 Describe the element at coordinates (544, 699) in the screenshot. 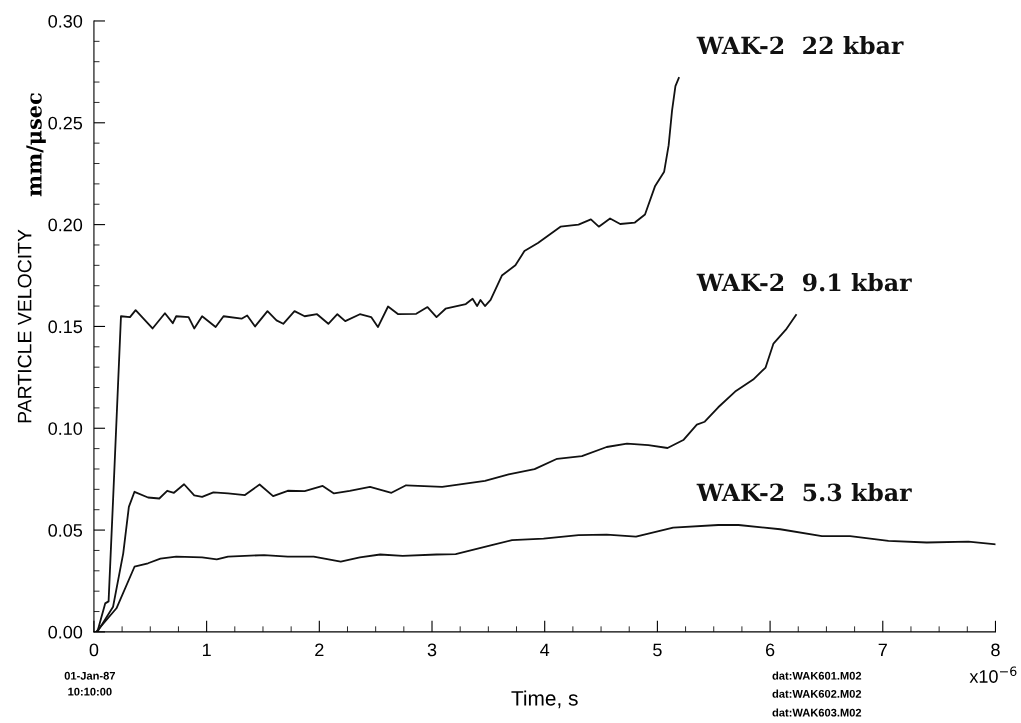

I see `x-axis-title: Time, s` at that location.